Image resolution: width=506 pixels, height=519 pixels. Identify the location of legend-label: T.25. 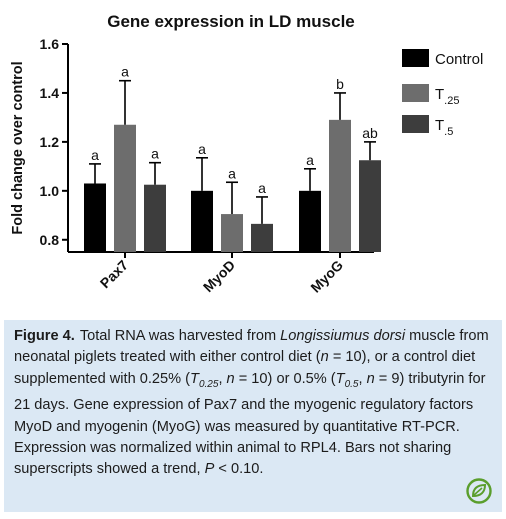
(447, 96).